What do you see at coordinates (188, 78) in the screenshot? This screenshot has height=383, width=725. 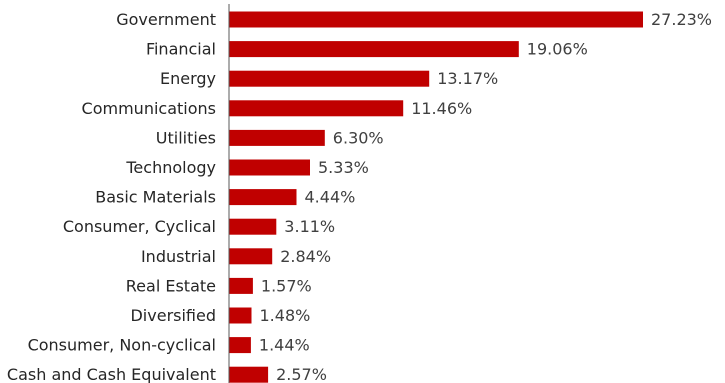 I see `category-label: Energy` at bounding box center [188, 78].